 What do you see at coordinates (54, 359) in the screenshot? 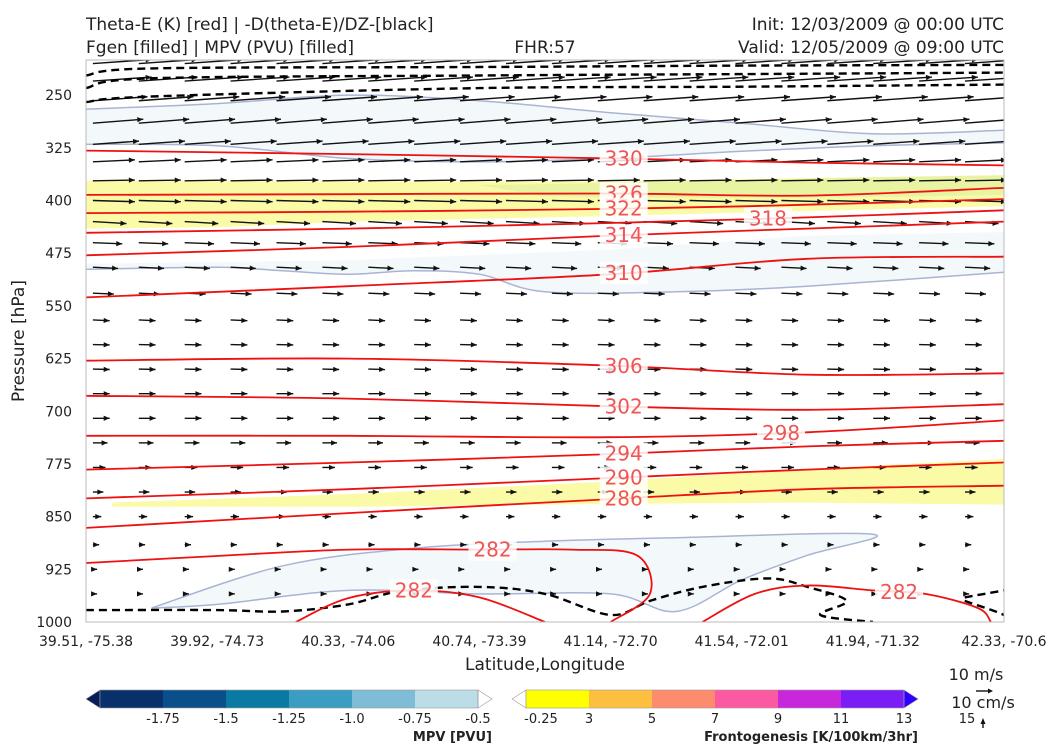
I see `y-axis-ticks: 250 325 400 475 550 625 700 775 850 925 1000` at bounding box center [54, 359].